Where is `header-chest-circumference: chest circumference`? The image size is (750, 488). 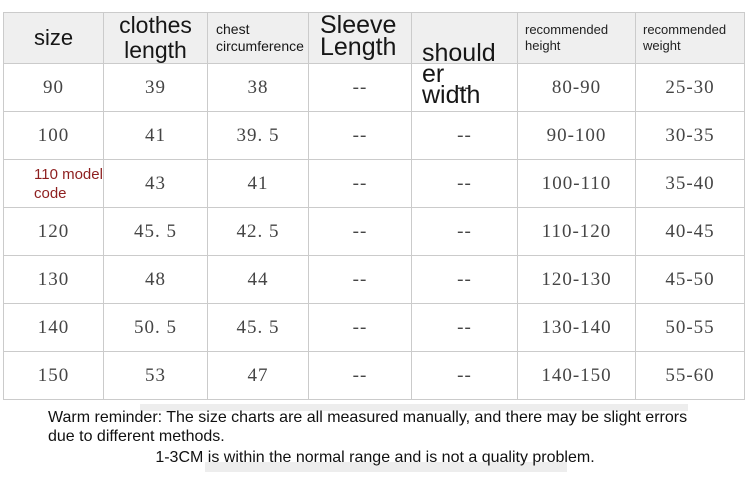
header-chest-circumference: chest circumference is located at coordinates (258, 38).